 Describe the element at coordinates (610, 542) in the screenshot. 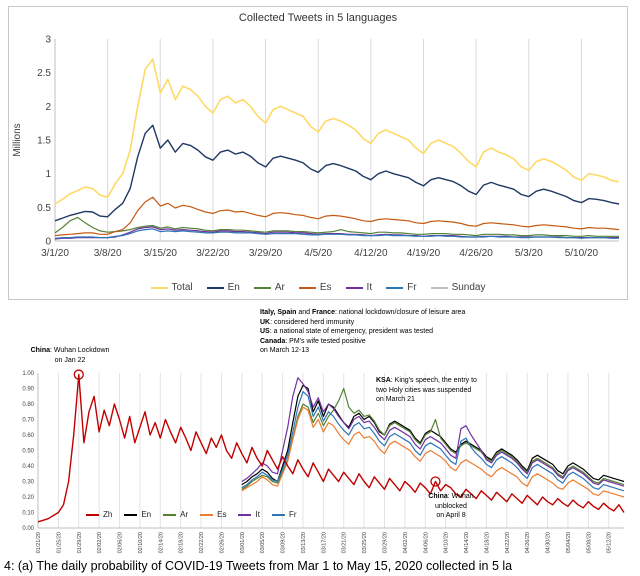

I see `x-tick-label: 05/12/20` at that location.